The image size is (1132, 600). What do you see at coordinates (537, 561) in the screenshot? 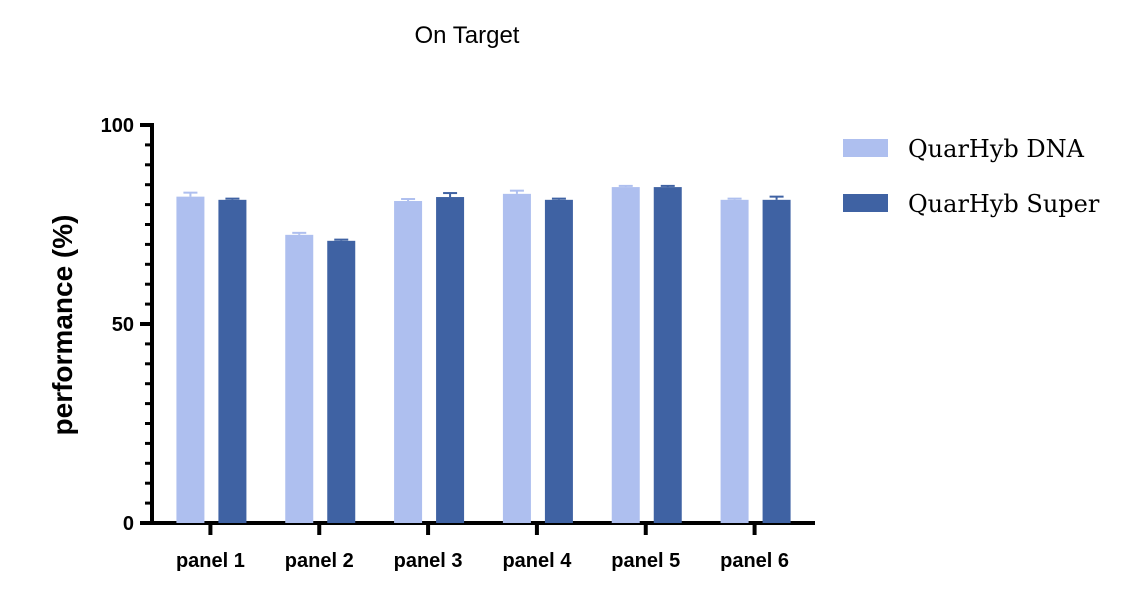
I see `x-tick-label: panel 4` at bounding box center [537, 561].